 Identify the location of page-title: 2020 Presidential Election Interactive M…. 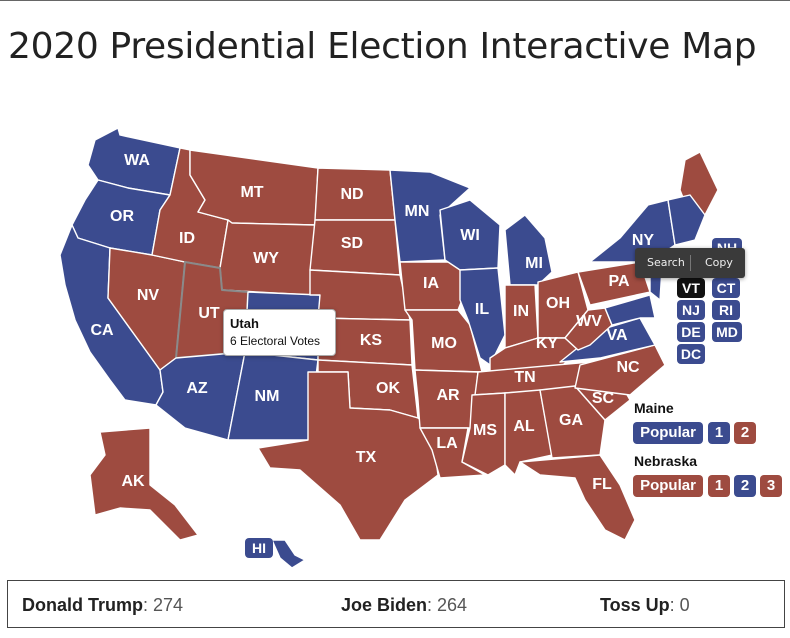
(382, 46).